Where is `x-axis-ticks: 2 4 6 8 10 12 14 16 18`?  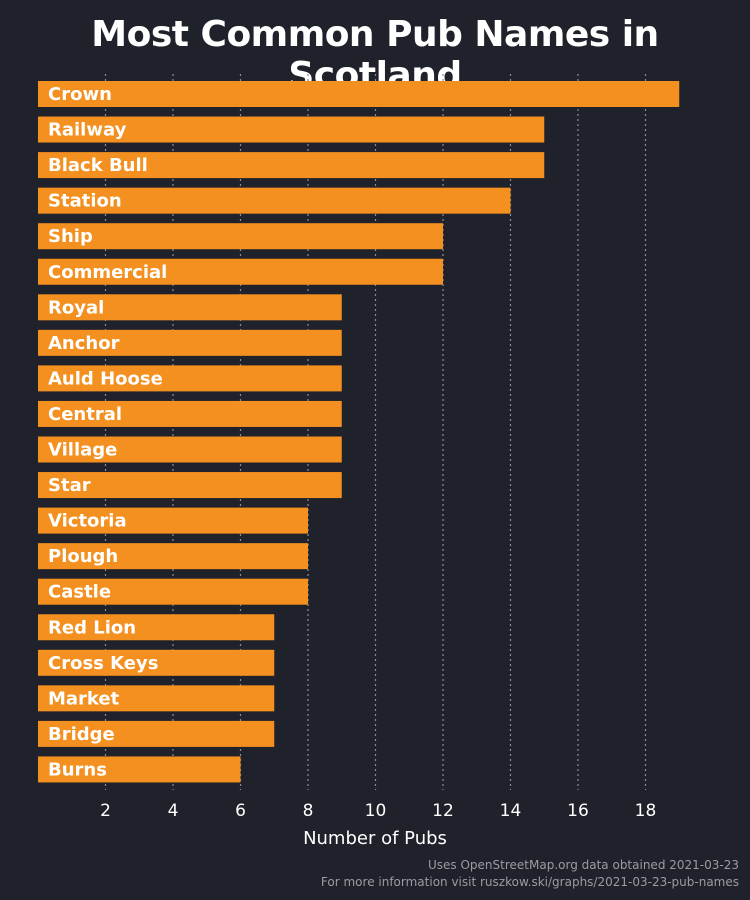 x-axis-ticks: 2 4 6 8 10 12 14 16 18 is located at coordinates (378, 811).